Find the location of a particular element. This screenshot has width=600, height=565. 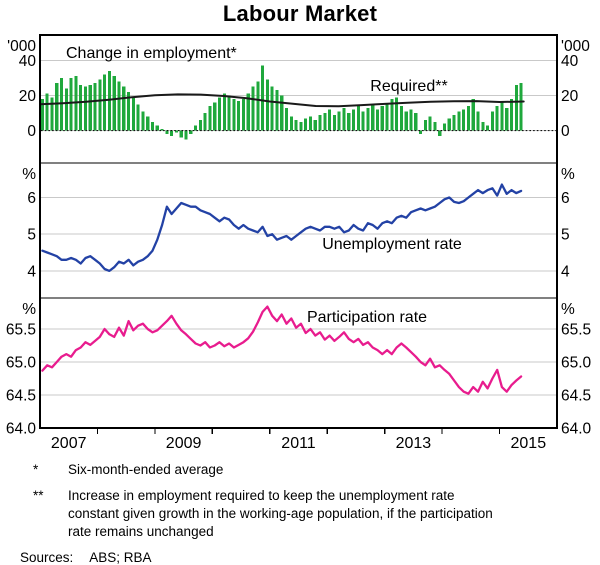

y-tick-label: 5 is located at coordinates (31, 235).